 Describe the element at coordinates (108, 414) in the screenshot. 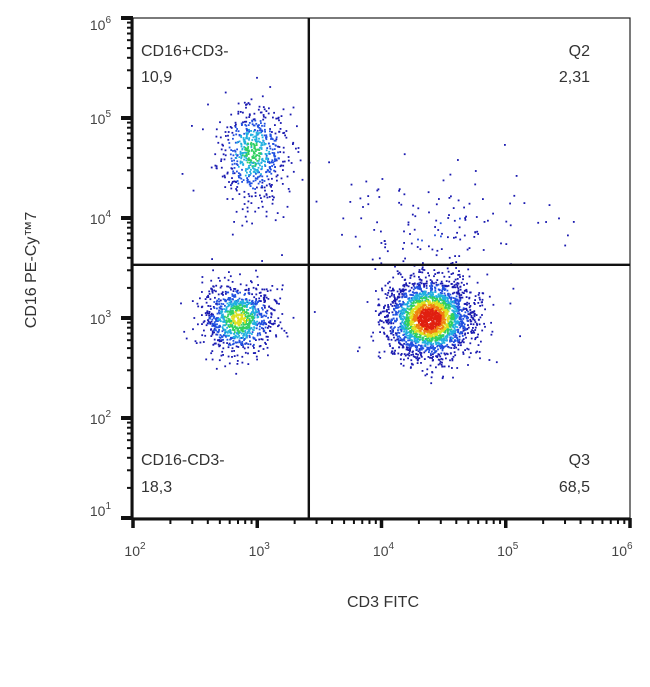

I see `y-tick-exponent: 2` at that location.